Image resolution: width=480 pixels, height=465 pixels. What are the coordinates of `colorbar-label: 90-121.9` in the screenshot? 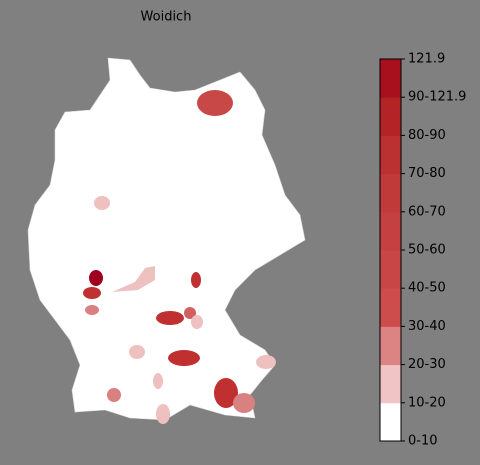 It's located at (437, 97).